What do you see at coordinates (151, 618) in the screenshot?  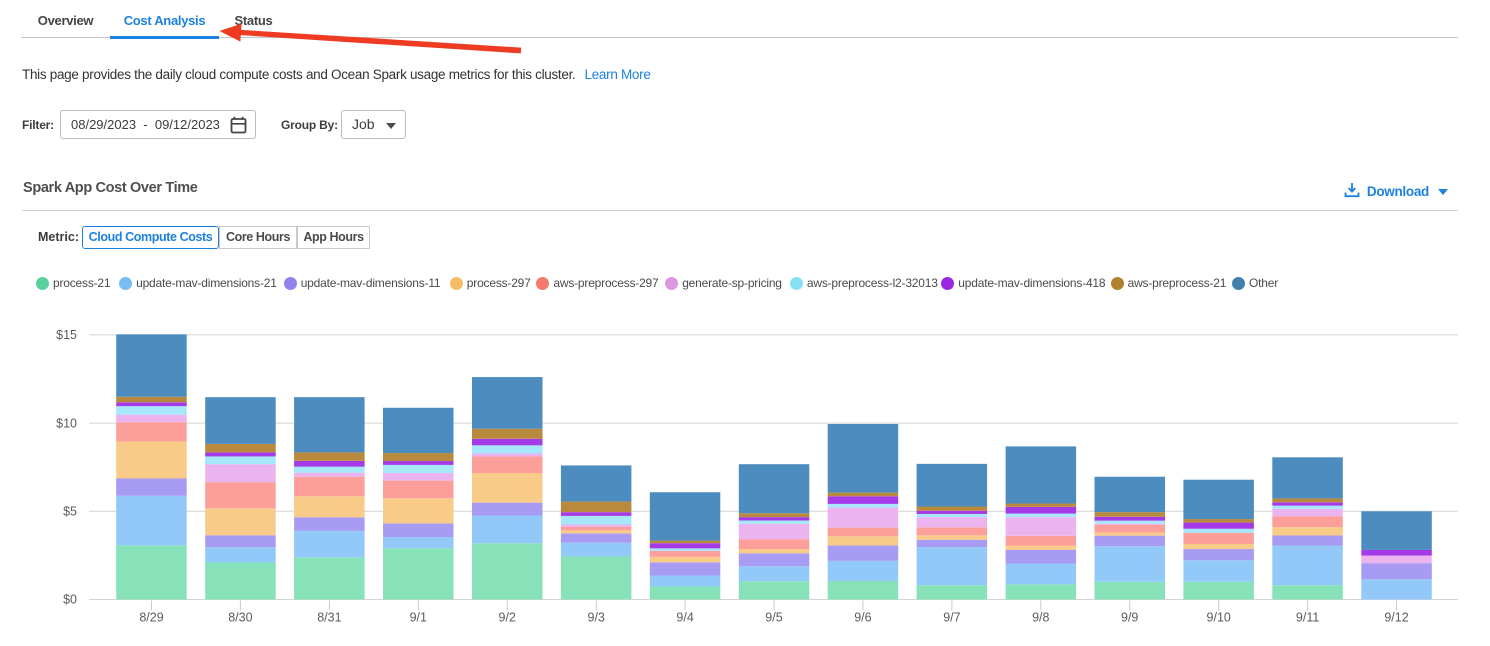 I see `svg-text: 8/29` at bounding box center [151, 618].